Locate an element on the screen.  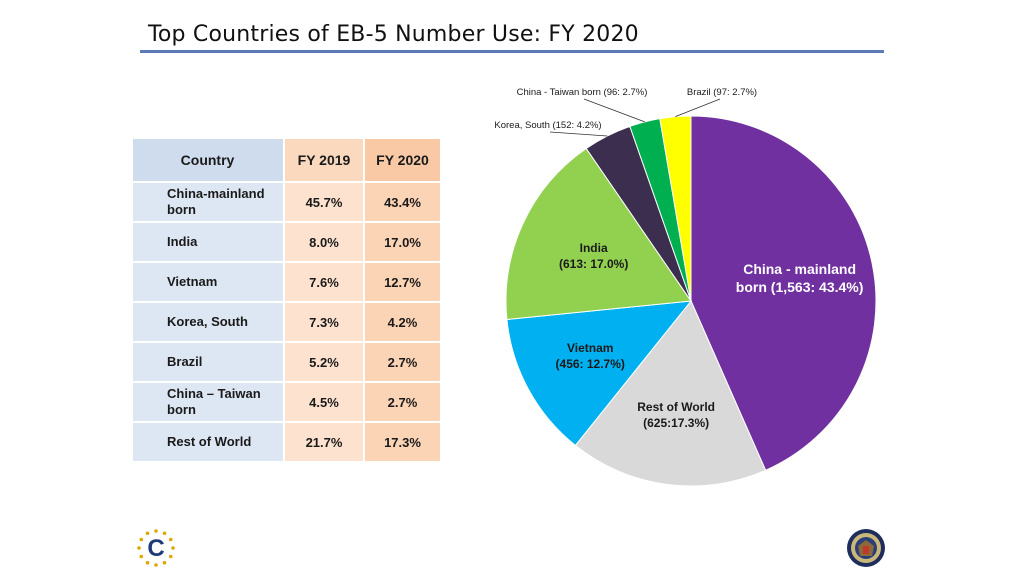
table-cell-country: China – Taiwan born is located at coordinates (208, 402).